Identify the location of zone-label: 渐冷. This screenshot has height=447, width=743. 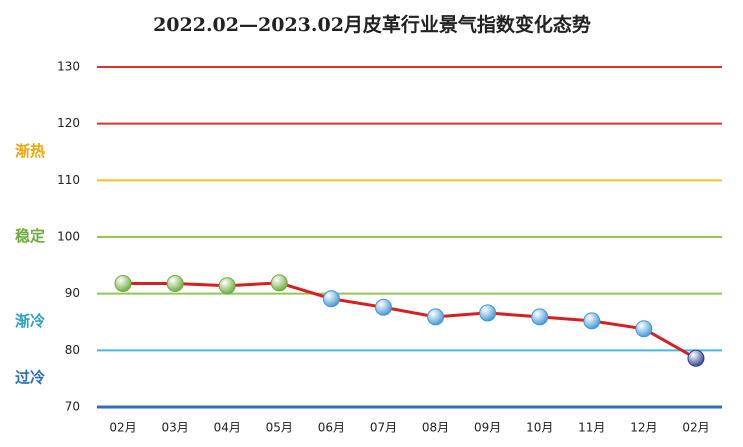
(30, 321).